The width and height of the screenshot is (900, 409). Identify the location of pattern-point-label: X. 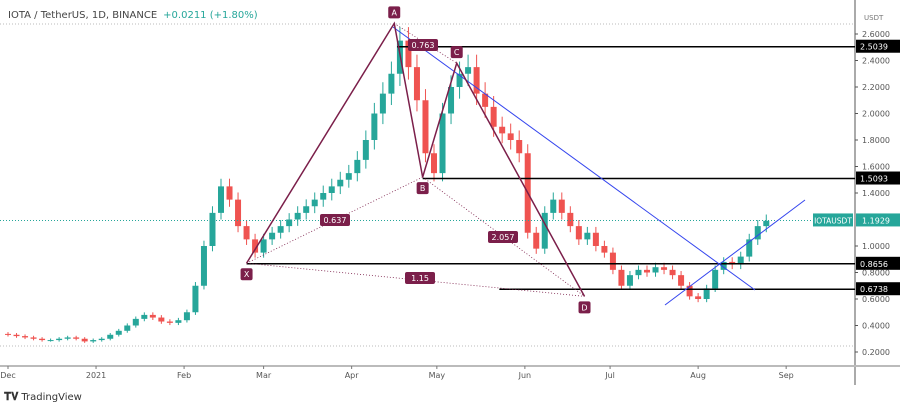
(247, 274).